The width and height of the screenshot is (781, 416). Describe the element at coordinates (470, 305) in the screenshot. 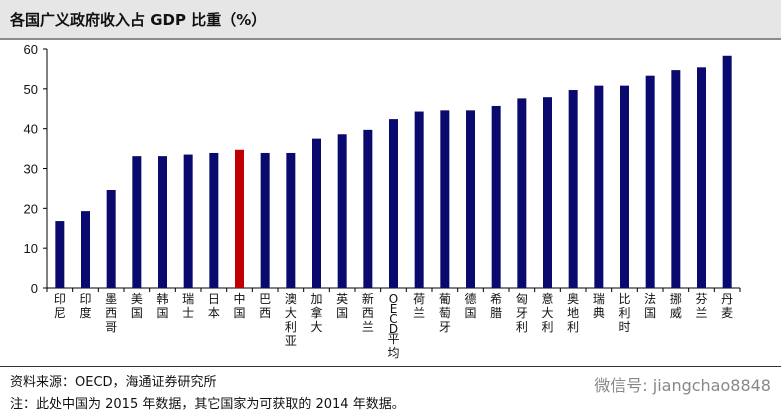

I see `x-tick-label: 德国` at that location.